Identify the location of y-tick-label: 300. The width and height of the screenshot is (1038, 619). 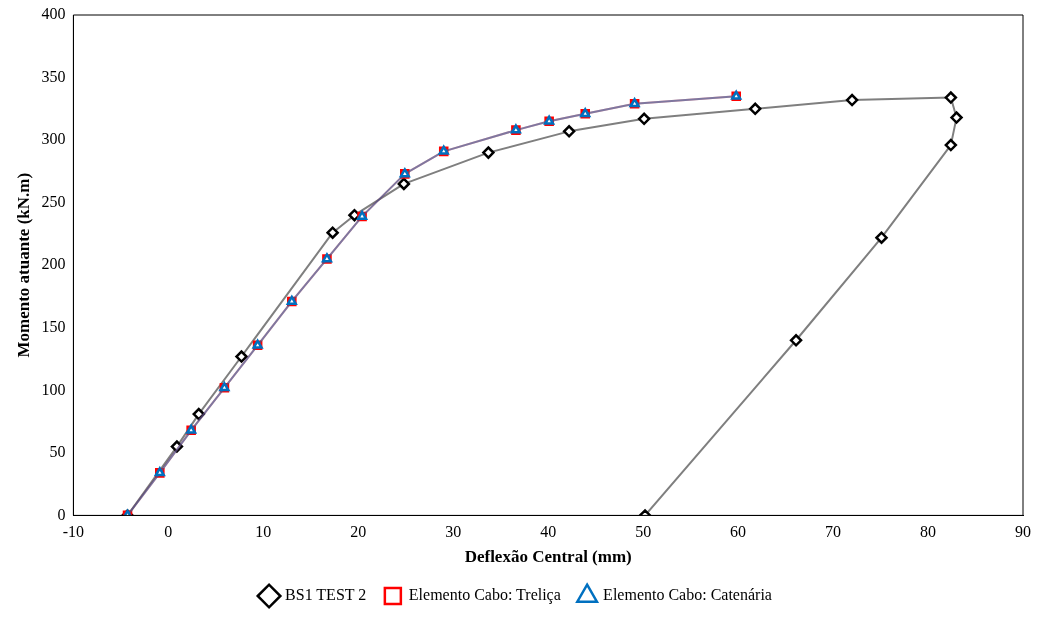
(53, 139).